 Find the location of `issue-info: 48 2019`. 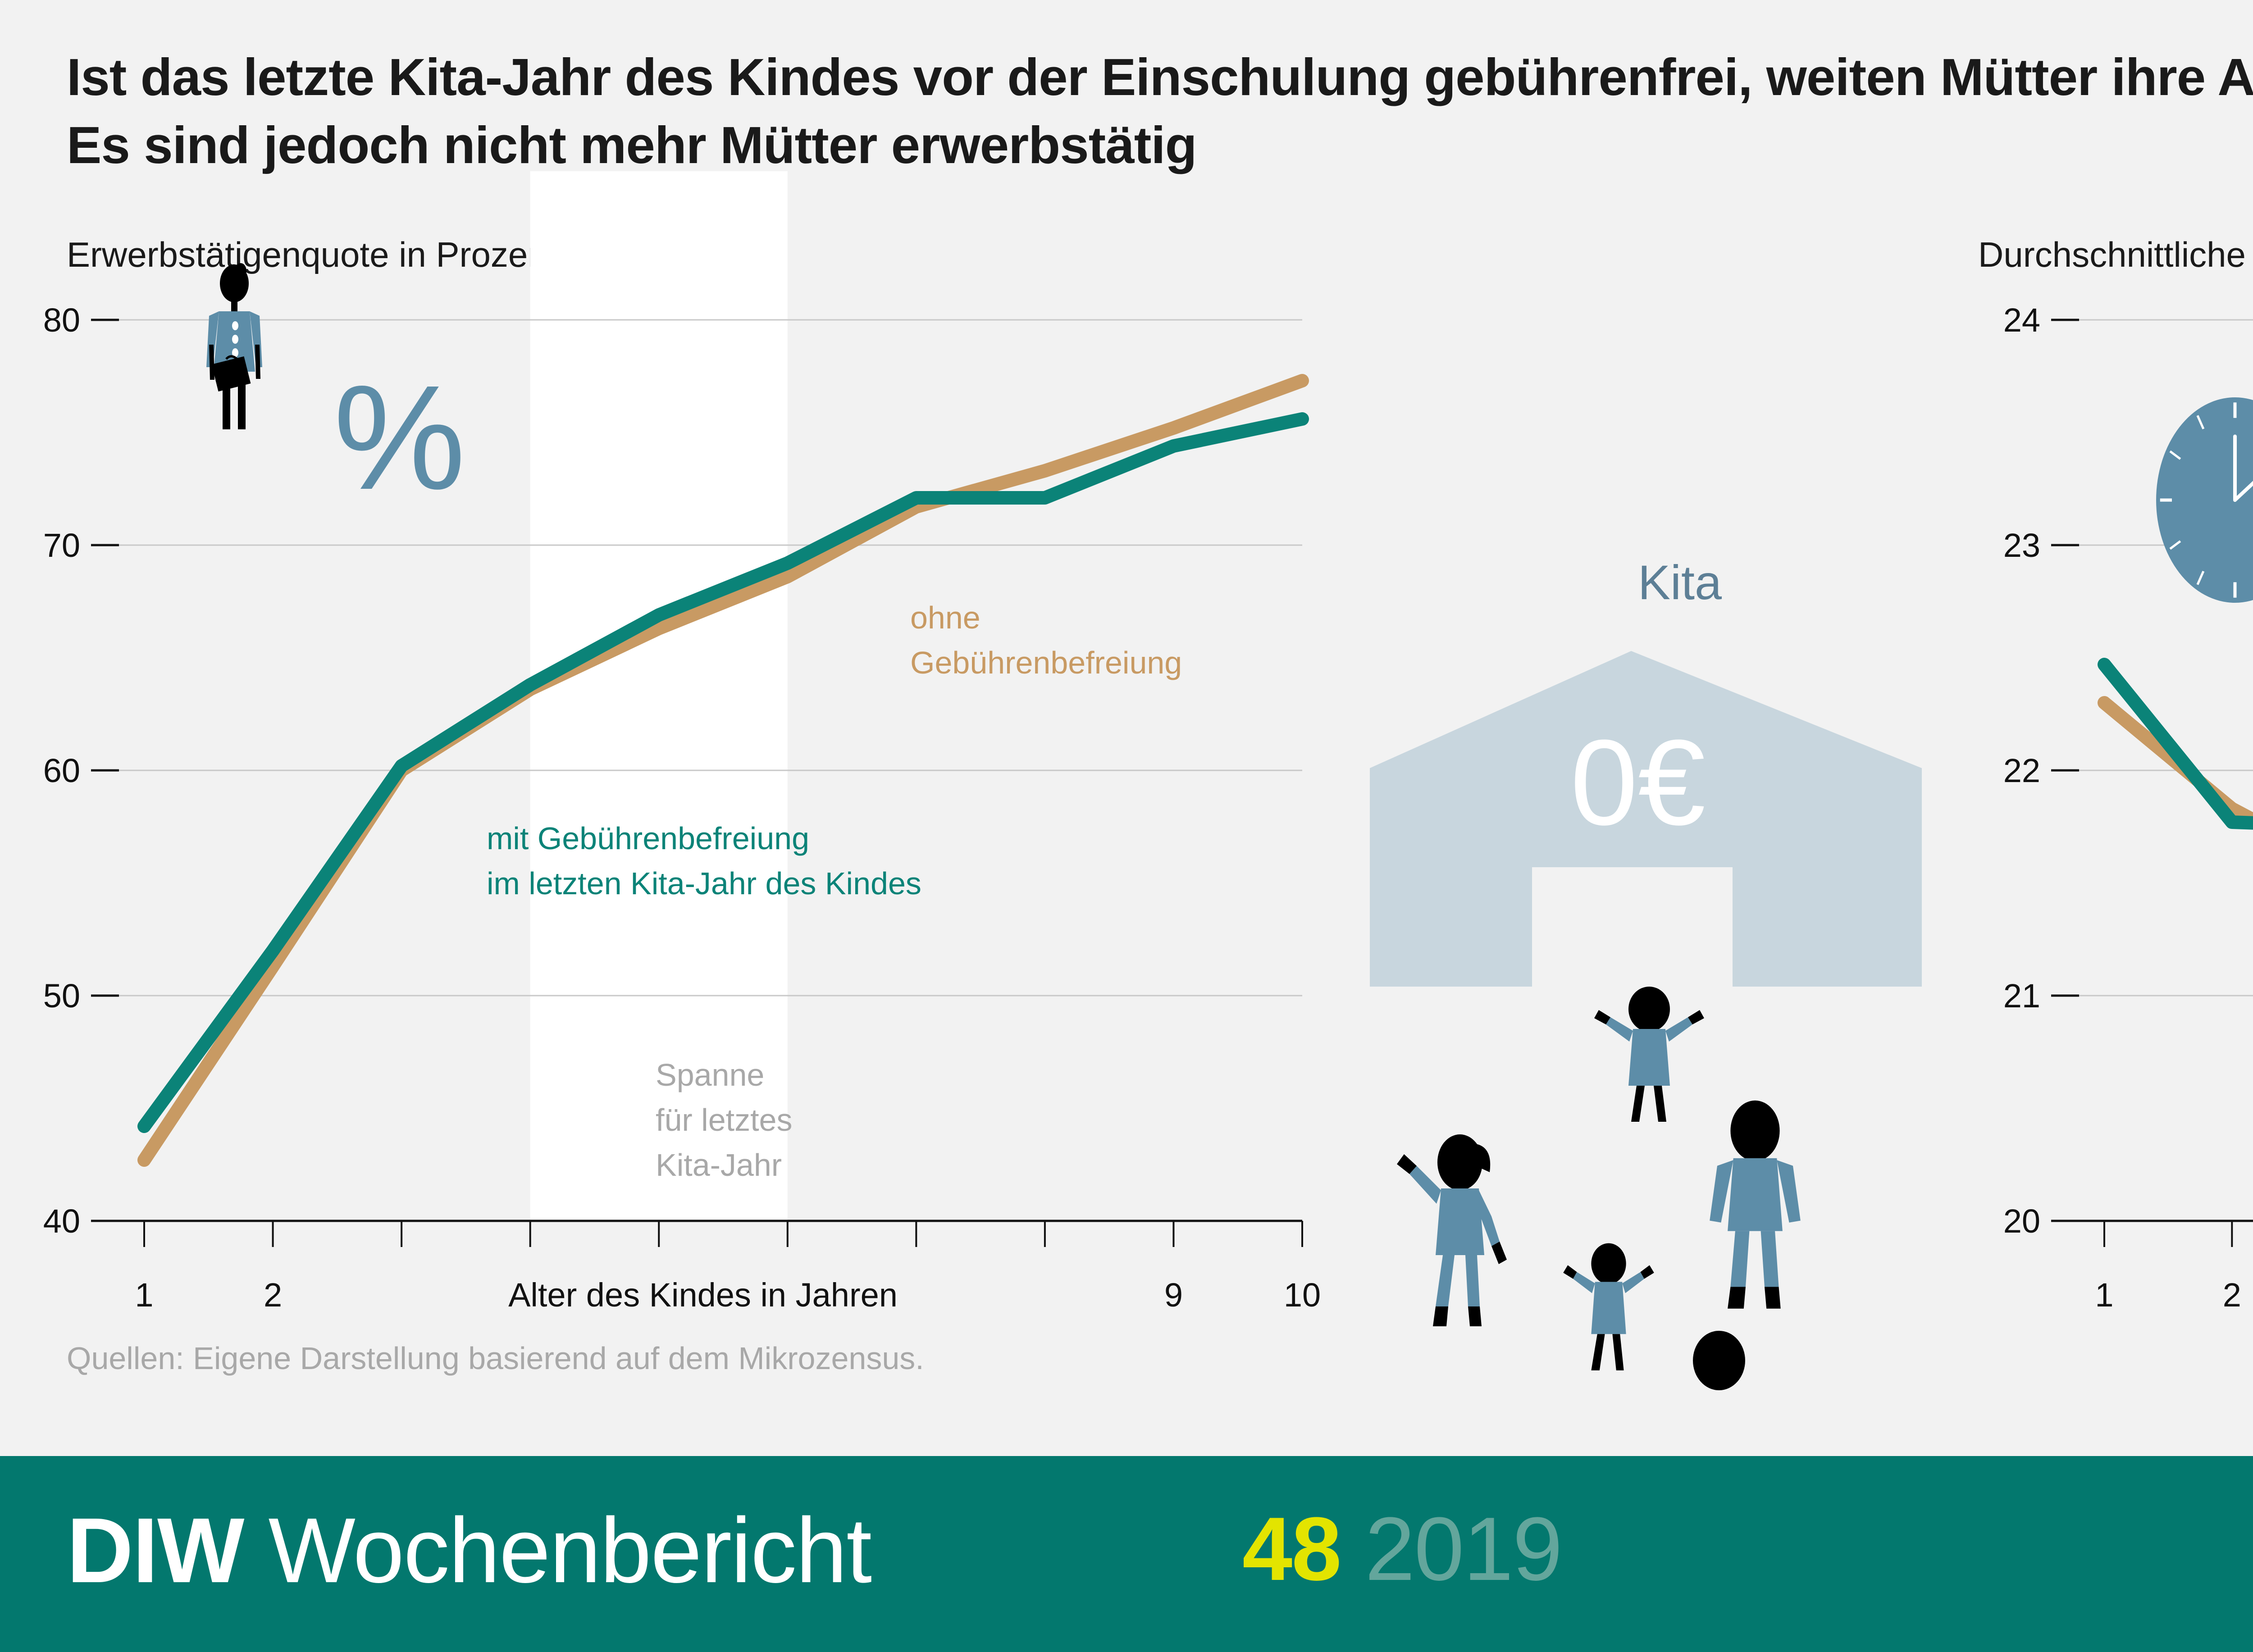

issue-info: 48 2019 is located at coordinates (1402, 1549).